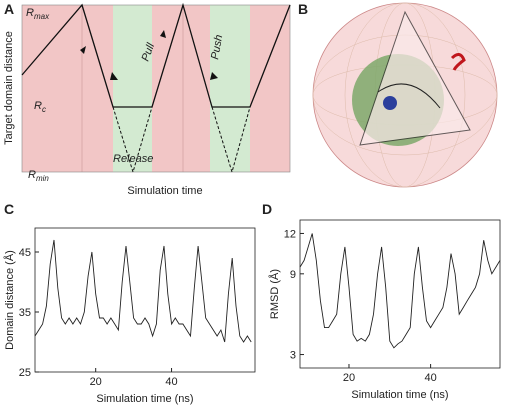 The height and width of the screenshot is (410, 505). What do you see at coordinates (9, 9) in the screenshot?
I see `panel-label: A` at bounding box center [9, 9].